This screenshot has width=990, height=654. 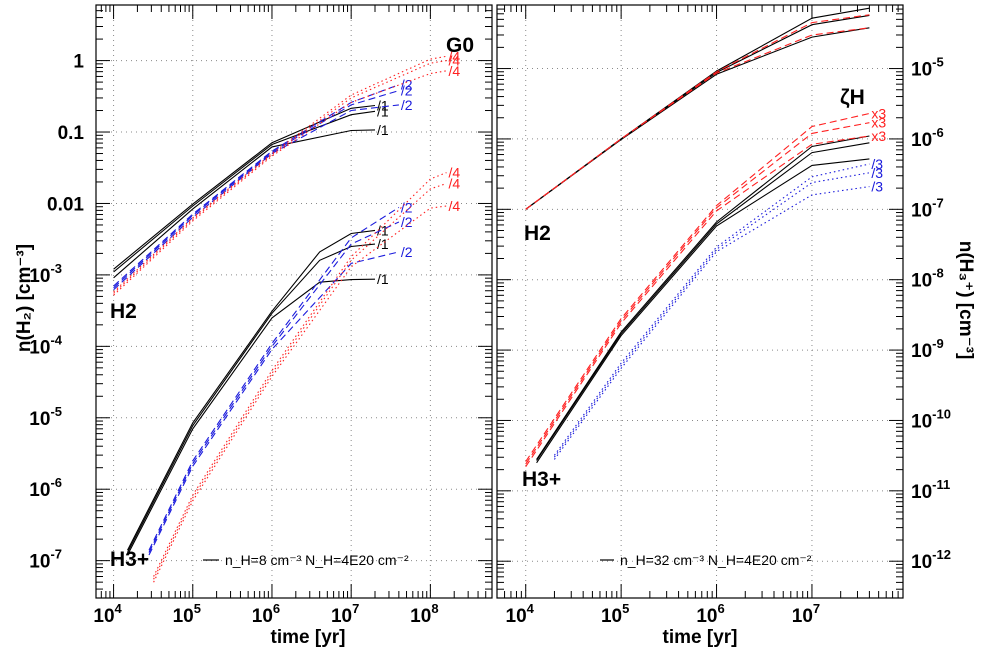 I want to click on y-tick-label: 10⁻¹¹, so click(x=930, y=490).